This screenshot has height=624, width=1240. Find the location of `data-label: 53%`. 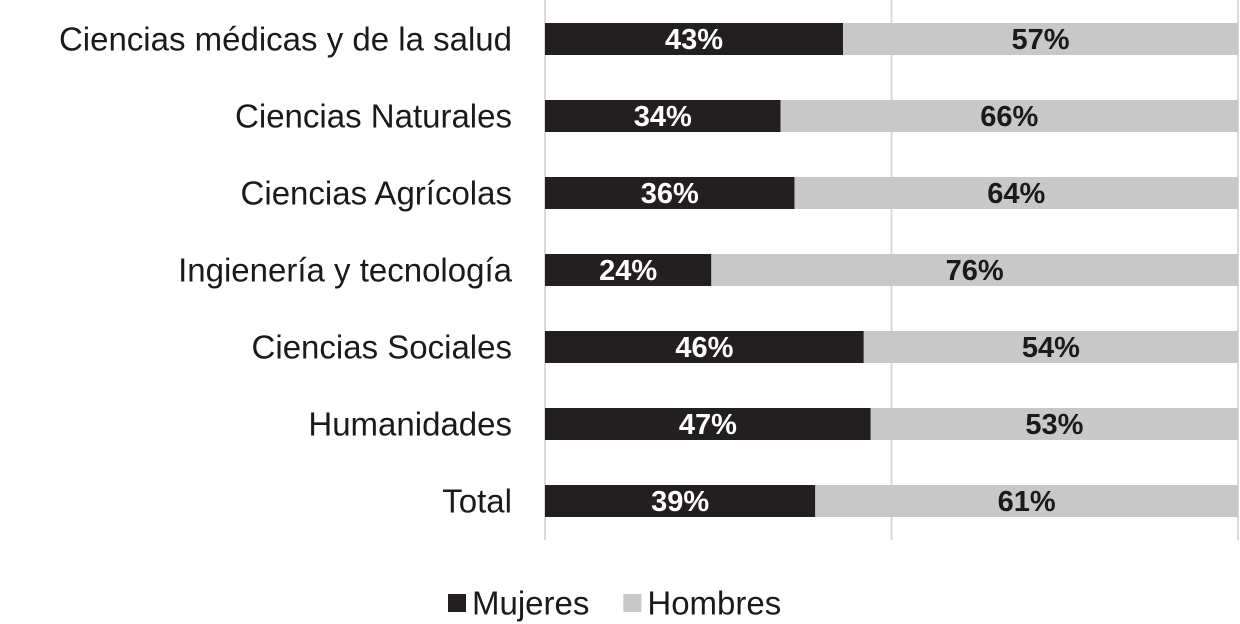

data-label: 53% is located at coordinates (1054, 425).